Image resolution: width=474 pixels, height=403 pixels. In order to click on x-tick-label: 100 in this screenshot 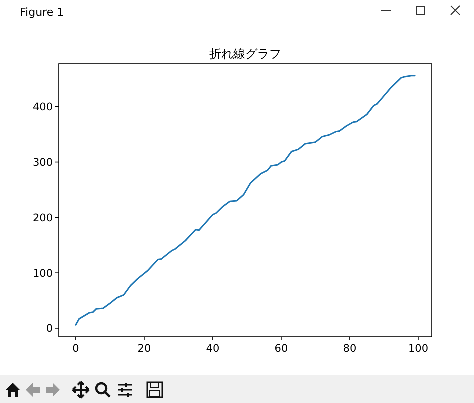, I will do `click(418, 349)`.